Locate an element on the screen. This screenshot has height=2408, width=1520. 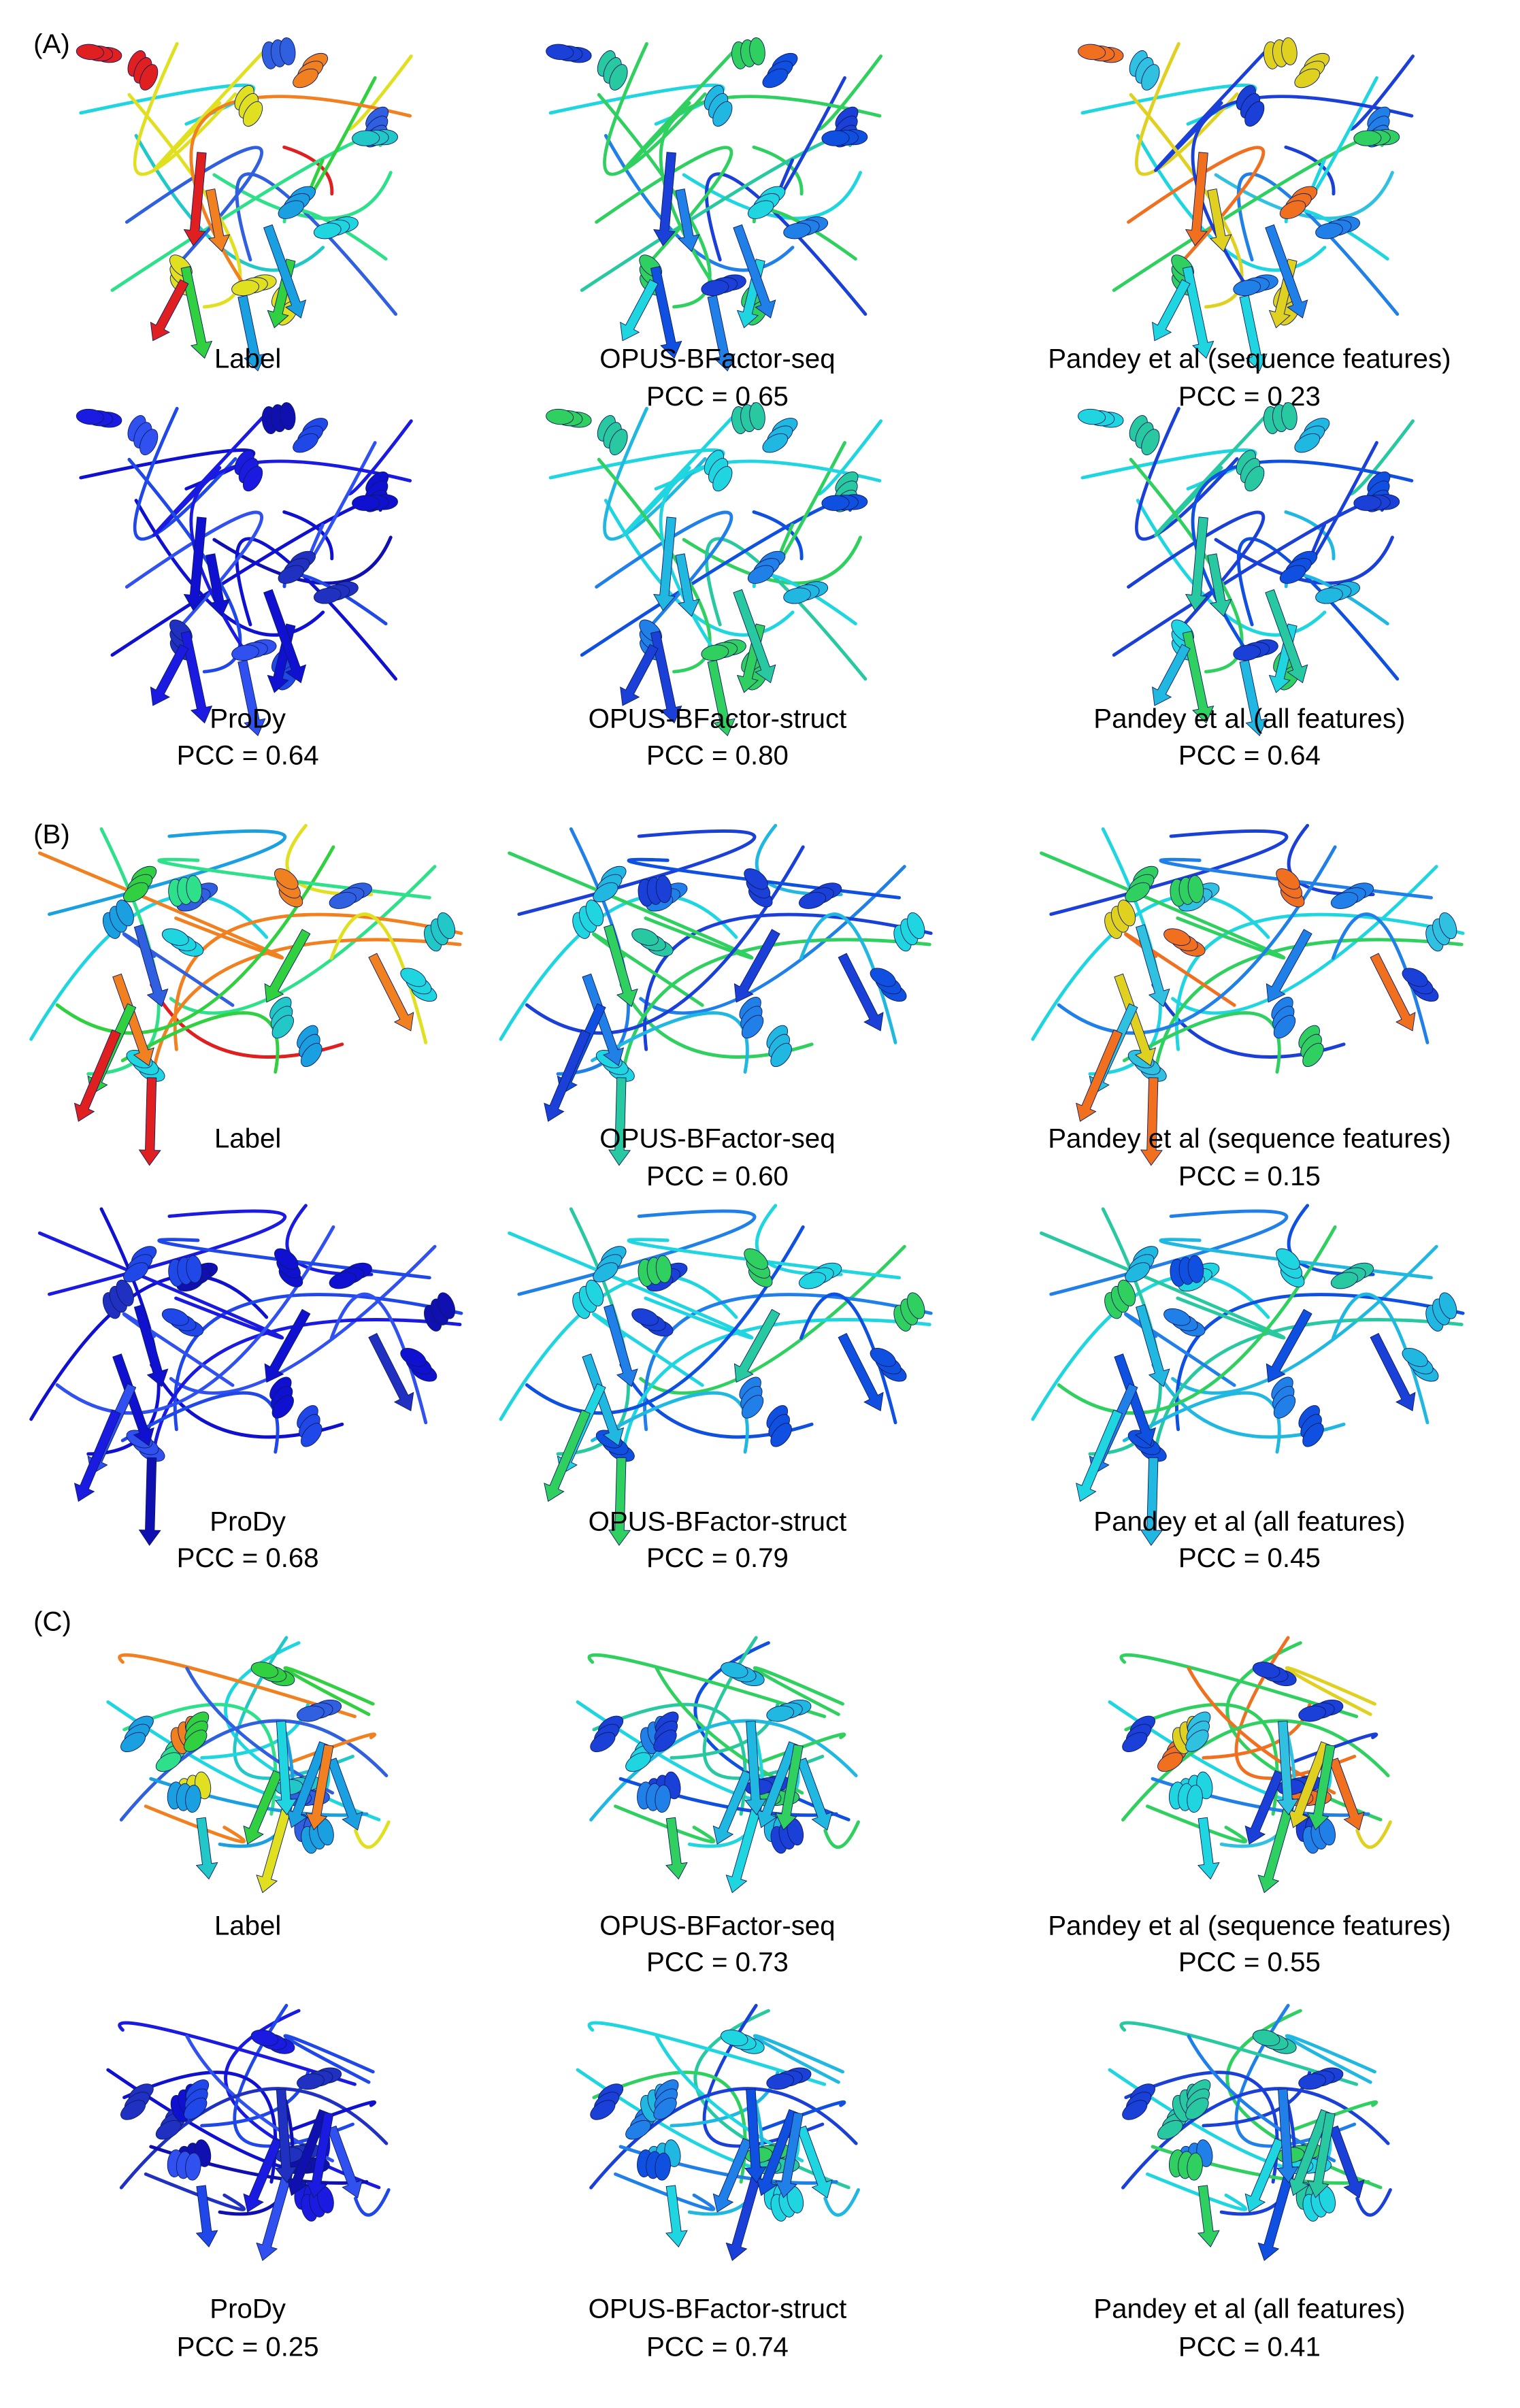
caption-pcc: PCC = 0.41 is located at coordinates (1249, 2346).